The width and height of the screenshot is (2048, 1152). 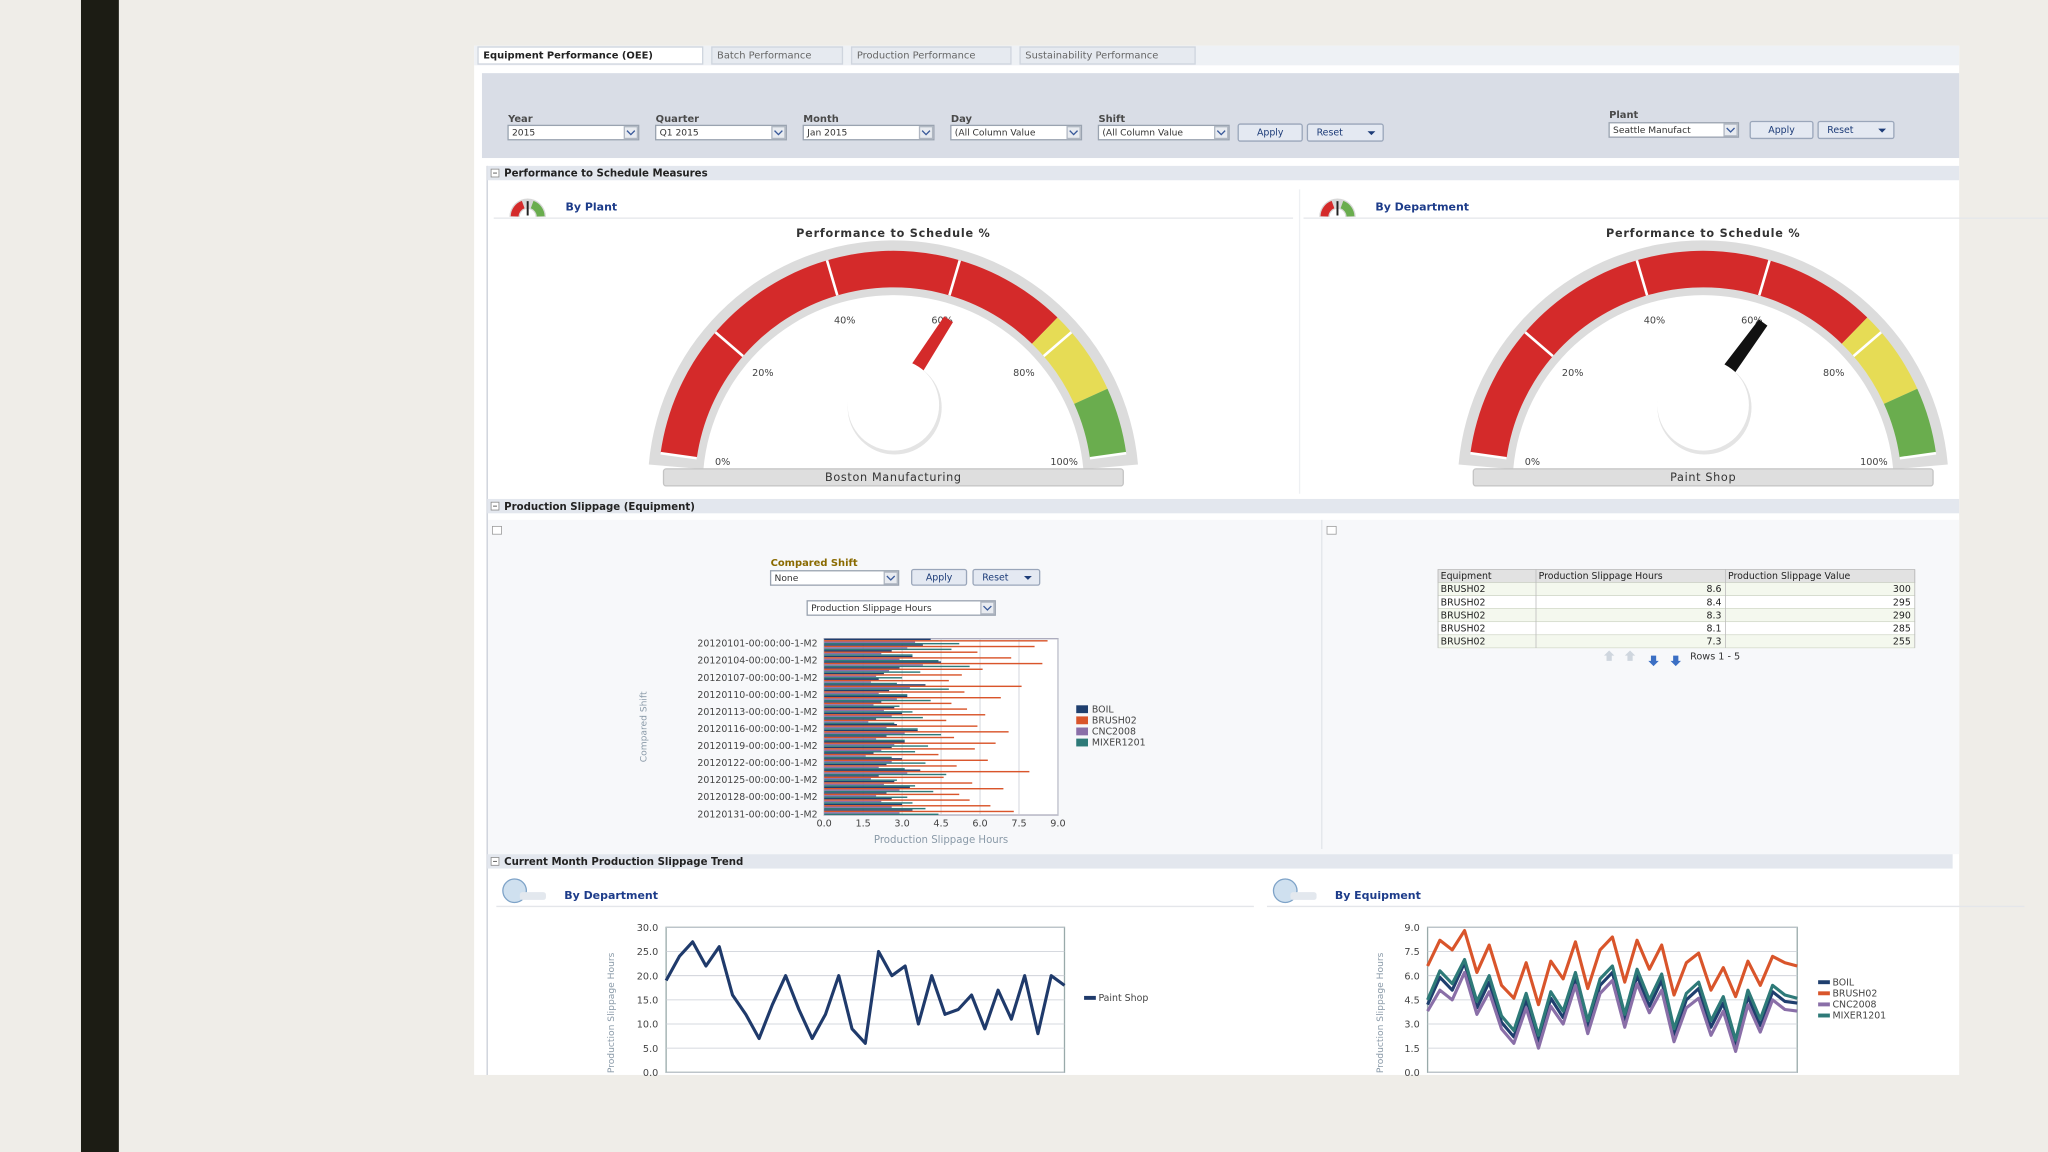 What do you see at coordinates (1789, 576) in the screenshot?
I see `column-header: Production Slippage Value` at bounding box center [1789, 576].